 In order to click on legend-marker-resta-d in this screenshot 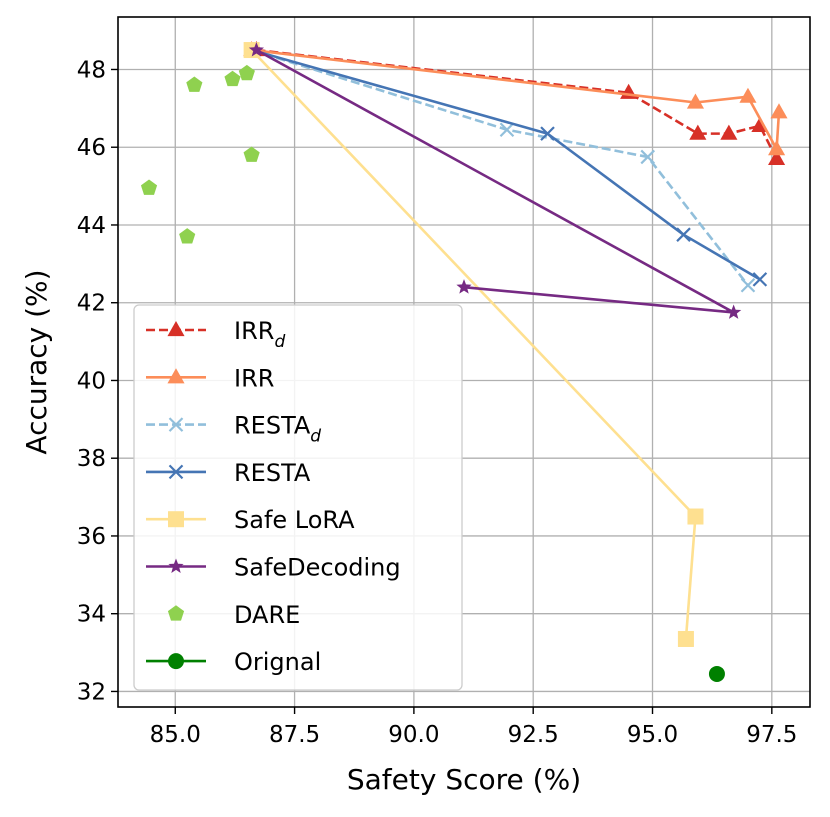, I will do `click(176, 424)`.